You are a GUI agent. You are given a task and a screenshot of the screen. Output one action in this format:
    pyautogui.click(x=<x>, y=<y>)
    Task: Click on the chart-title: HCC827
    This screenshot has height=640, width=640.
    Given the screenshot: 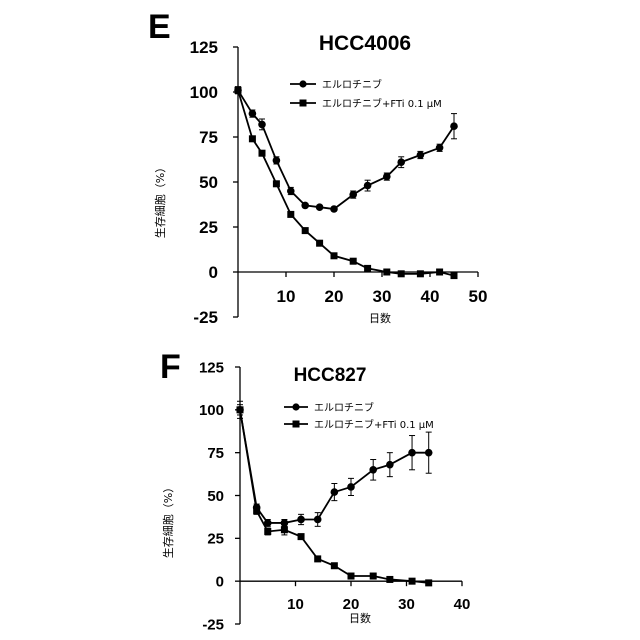 What is the action you would take?
    pyautogui.click(x=330, y=375)
    